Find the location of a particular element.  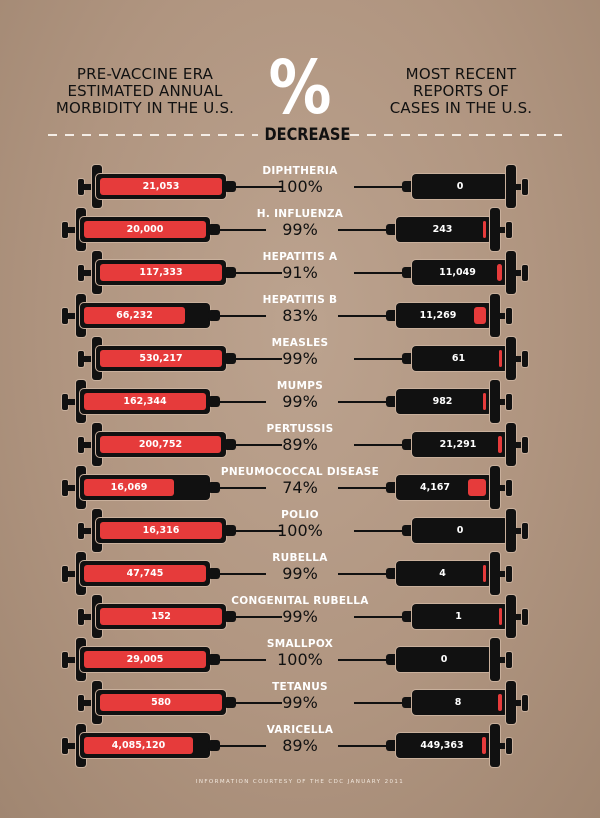

disease-name: PNEUMOCOCCAL DISEASE is located at coordinates (300, 472).